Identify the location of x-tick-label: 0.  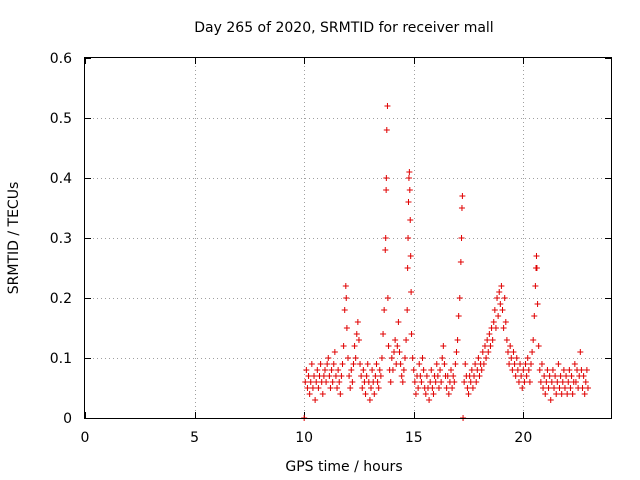
(85, 438).